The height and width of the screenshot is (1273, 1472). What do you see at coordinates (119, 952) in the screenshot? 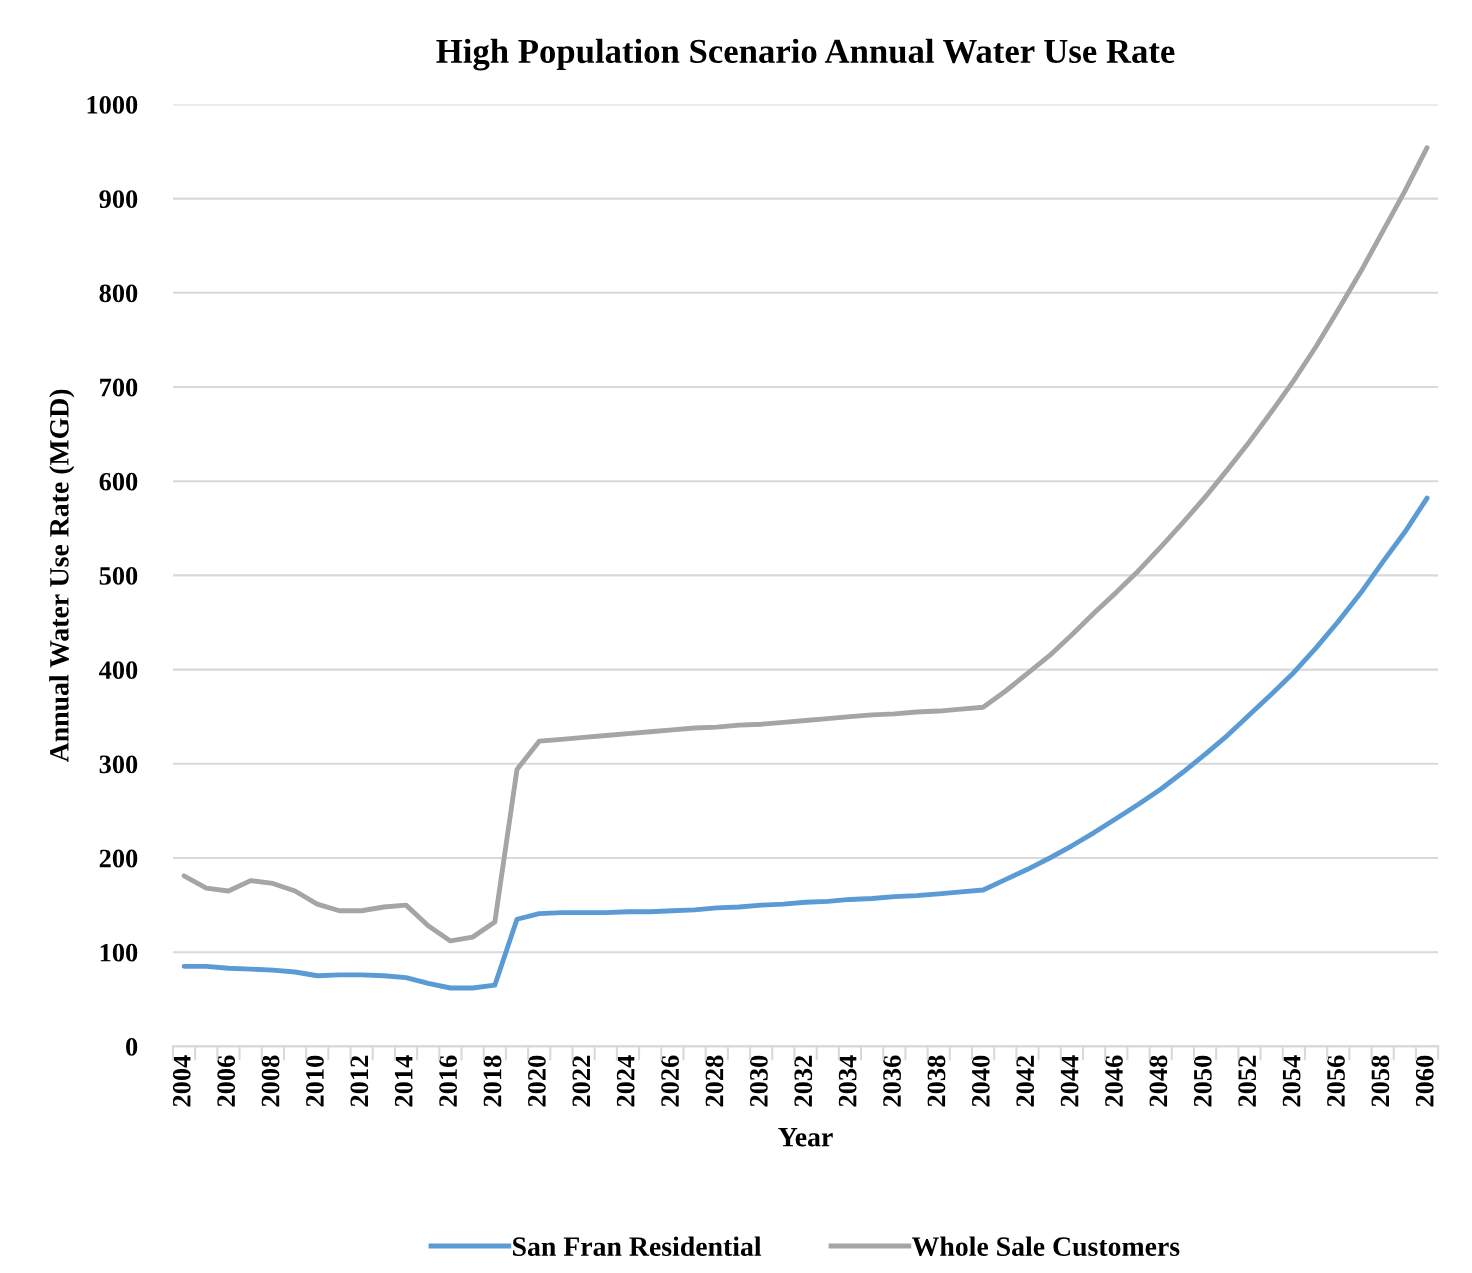
I see `y-tick-label: 100` at bounding box center [119, 952].